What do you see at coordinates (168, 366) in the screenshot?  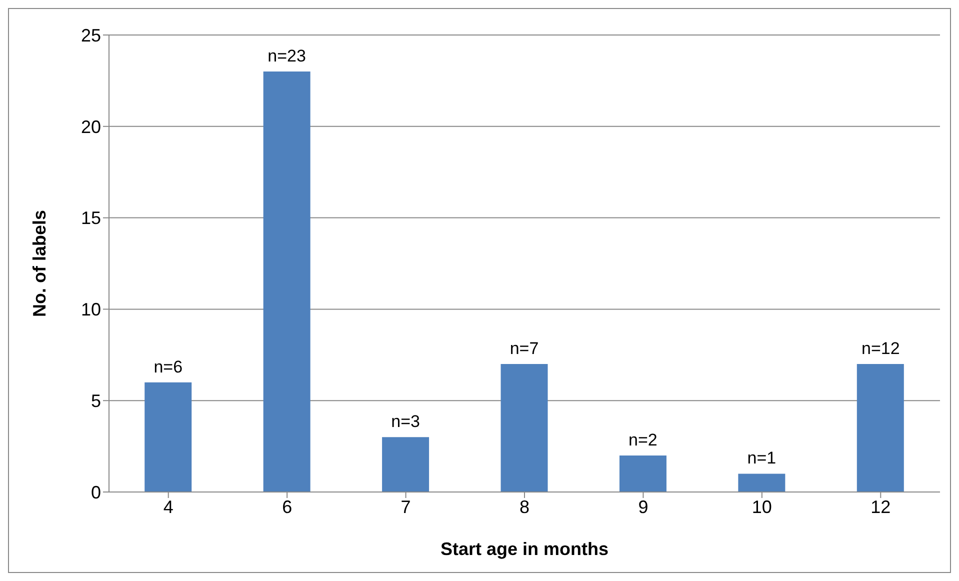 I see `data-label: n=6` at bounding box center [168, 366].